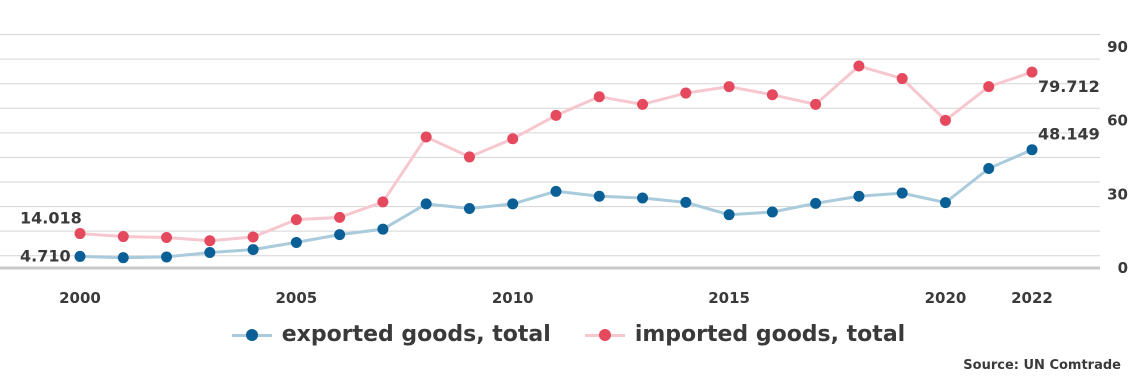  Describe the element at coordinates (1032, 298) in the screenshot. I see `x-tick-label: 2022` at that location.